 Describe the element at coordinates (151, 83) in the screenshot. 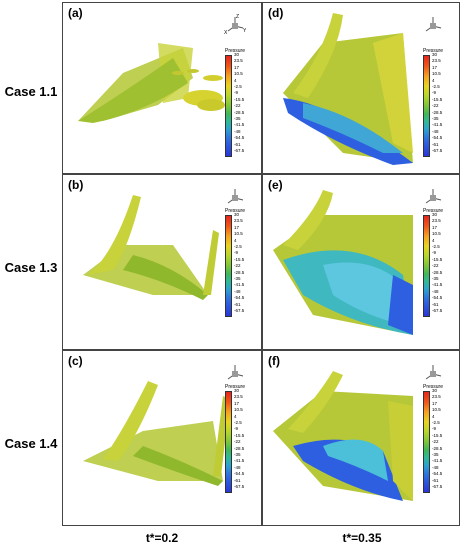

I see `isosurface-a` at that location.